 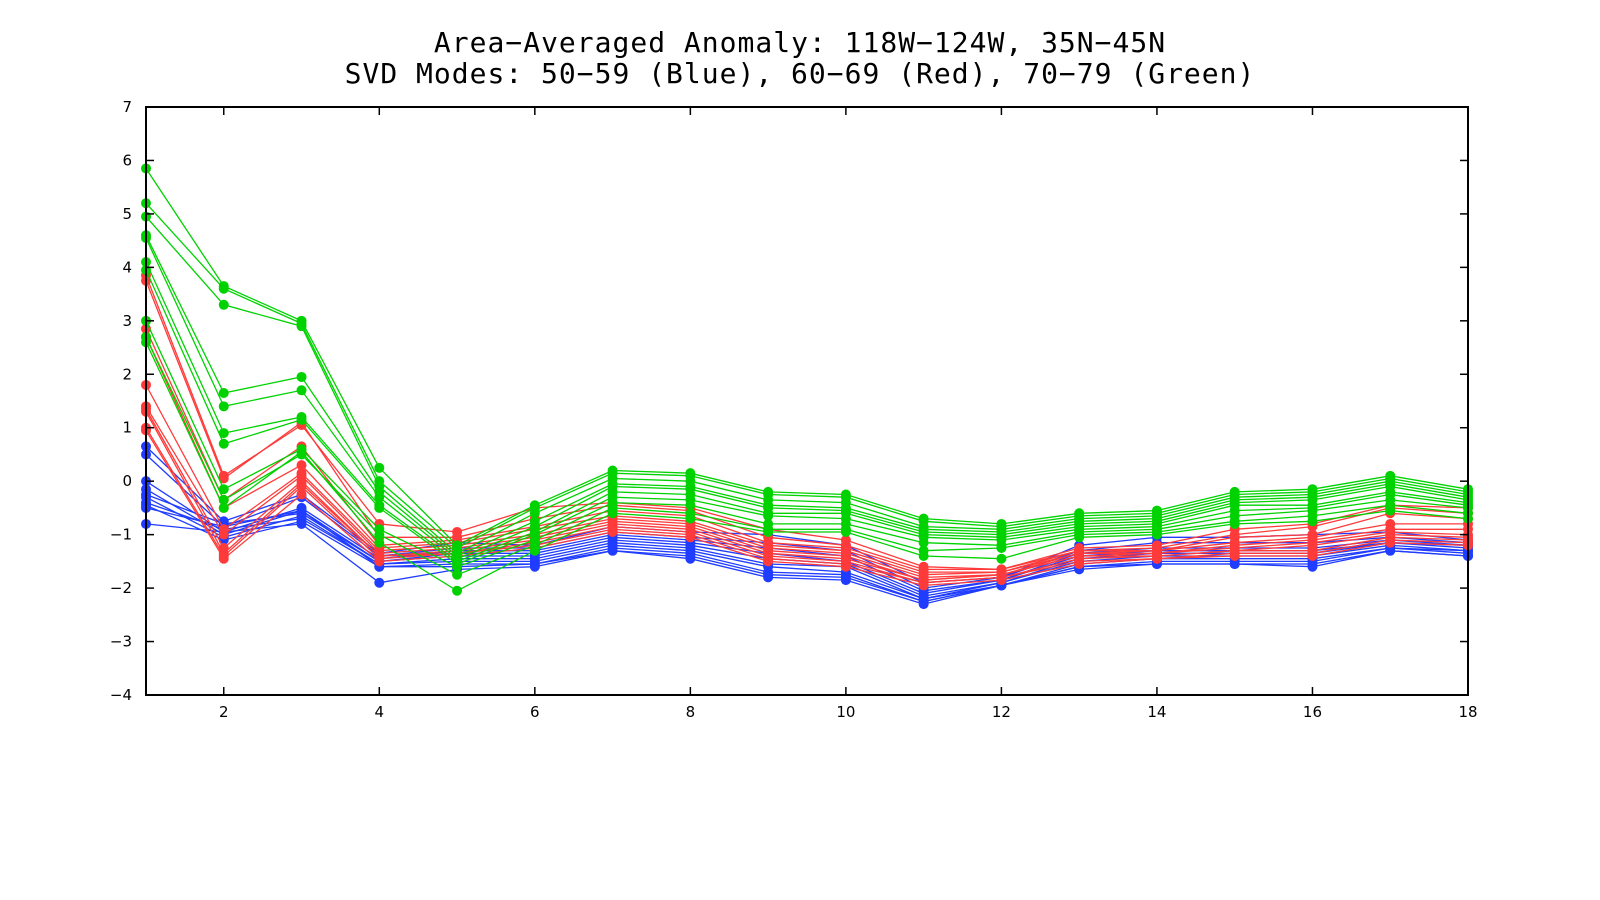 What do you see at coordinates (127, 374) in the screenshot?
I see `y-tick-label: 2` at bounding box center [127, 374].